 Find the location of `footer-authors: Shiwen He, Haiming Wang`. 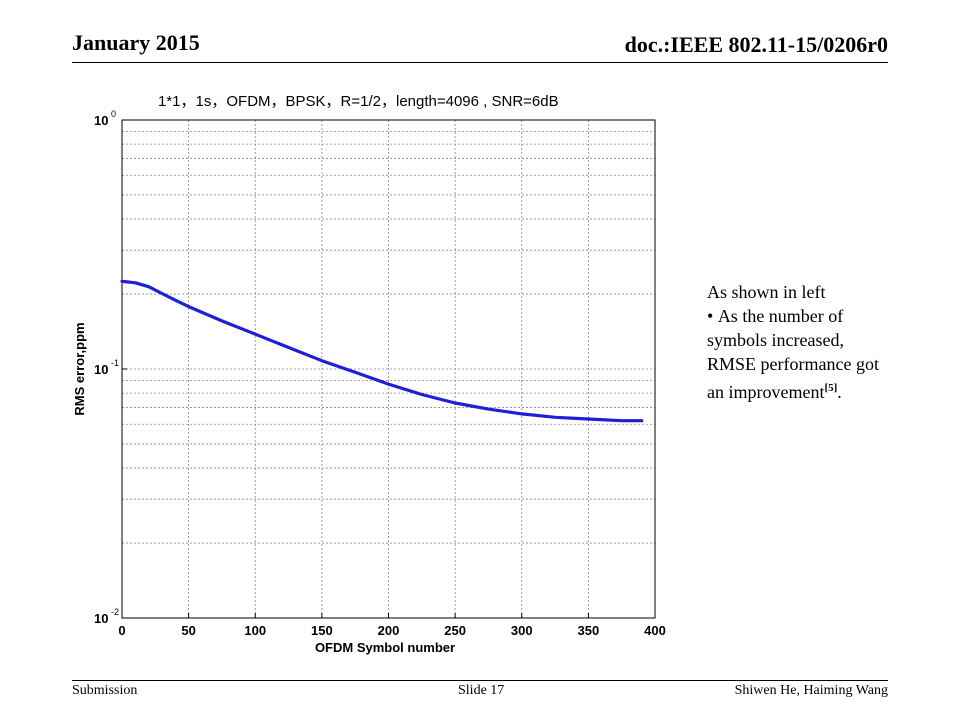

footer-authors: Shiwen He, Haiming Wang is located at coordinates (811, 690).